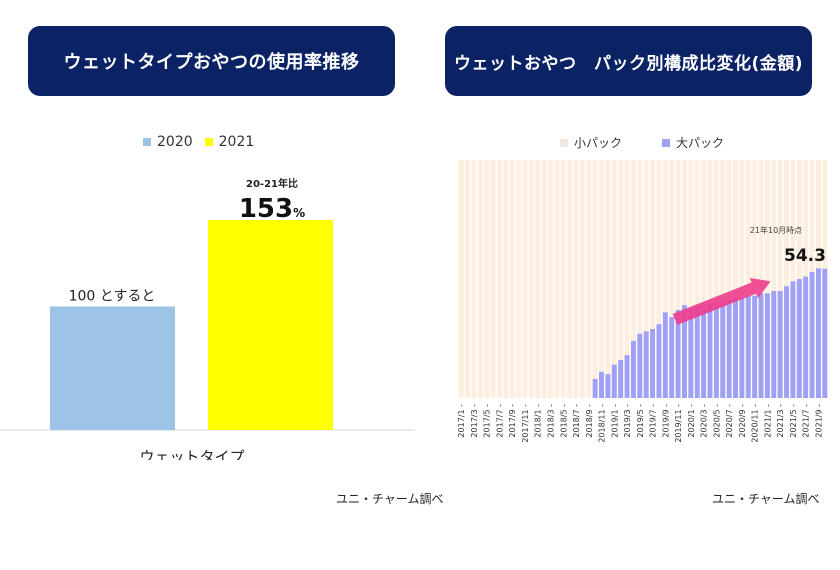 The image size is (840, 570). Describe the element at coordinates (691, 421) in the screenshot. I see `x-tick-label: 2020/1 -` at that location.